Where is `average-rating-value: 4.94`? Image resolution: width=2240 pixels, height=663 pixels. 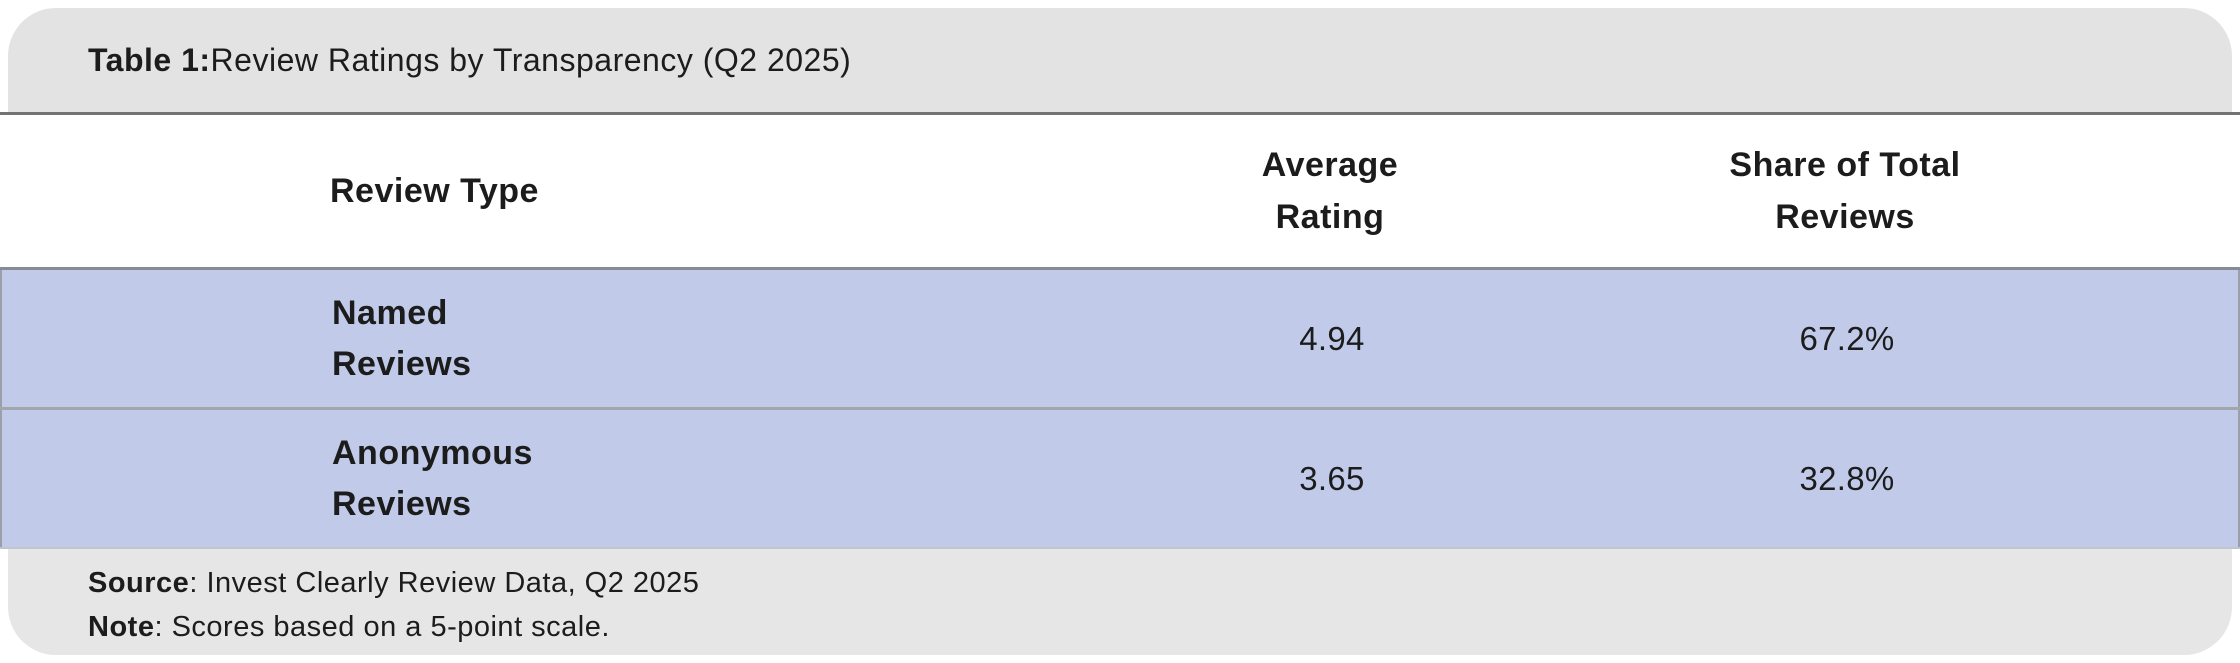 average-rating-value: 4.94 is located at coordinates (1332, 338).